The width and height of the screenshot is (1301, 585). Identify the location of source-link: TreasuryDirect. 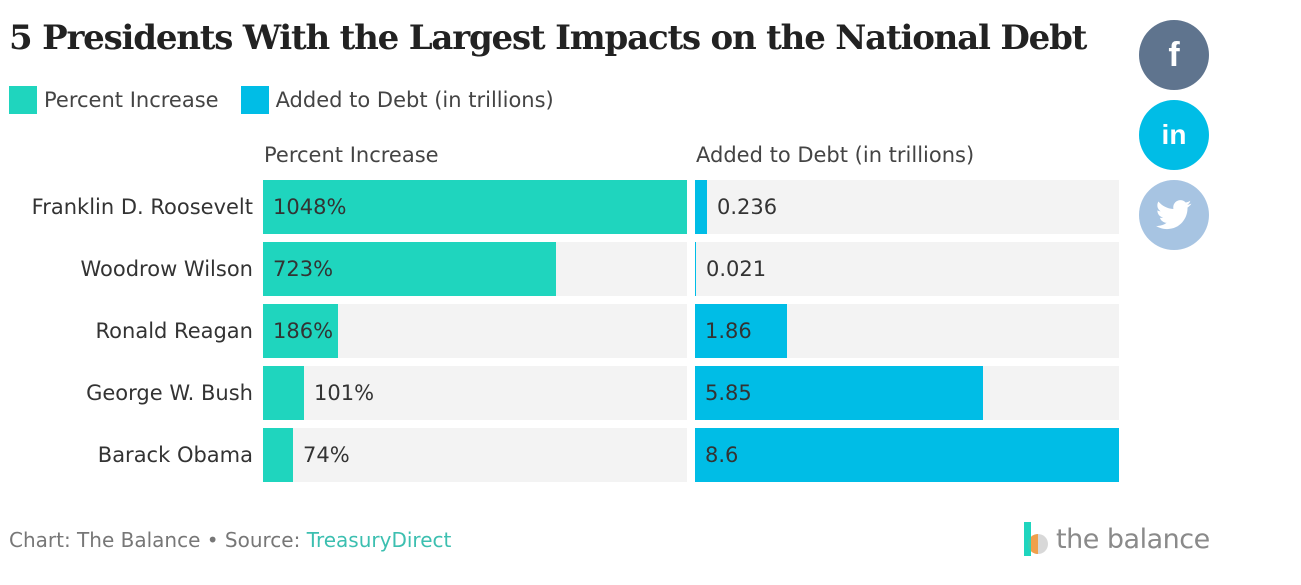
(379, 540).